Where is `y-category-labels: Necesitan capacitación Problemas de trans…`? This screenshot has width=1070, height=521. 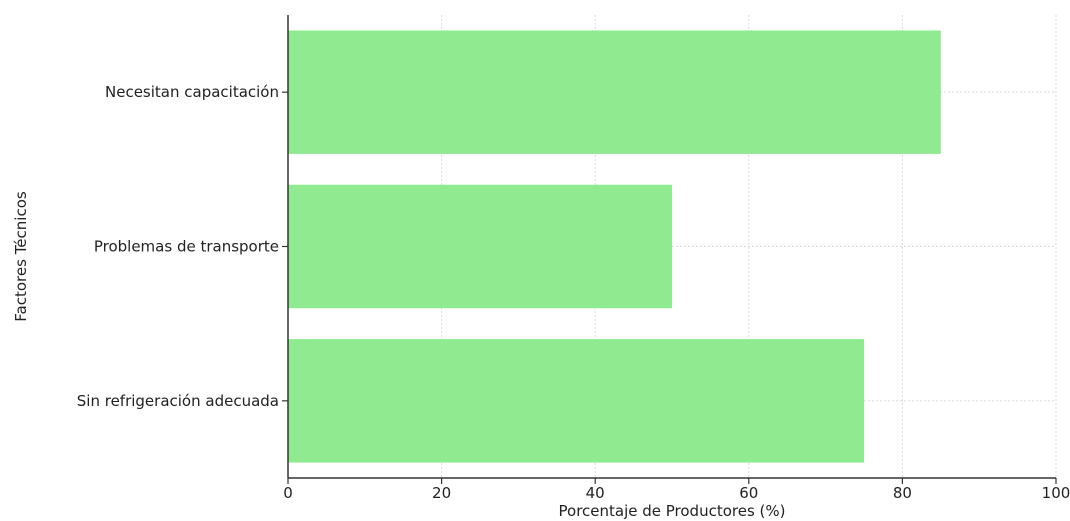
y-category-labels: Necesitan capacitación Problemas de trans… is located at coordinates (182, 246).